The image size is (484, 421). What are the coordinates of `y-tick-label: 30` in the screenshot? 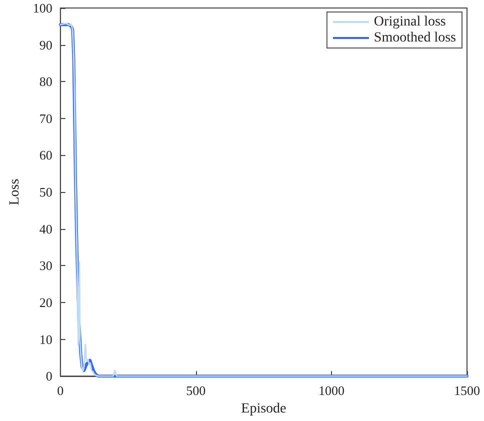 It's located at (45, 266).